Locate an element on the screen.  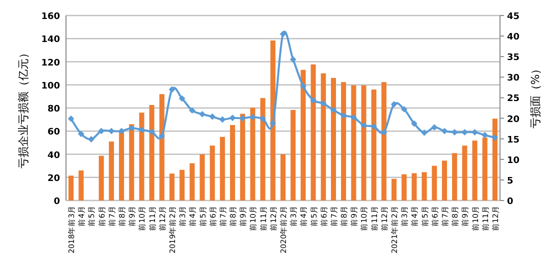
y2-tick-label: 5 is located at coordinates (510, 181).